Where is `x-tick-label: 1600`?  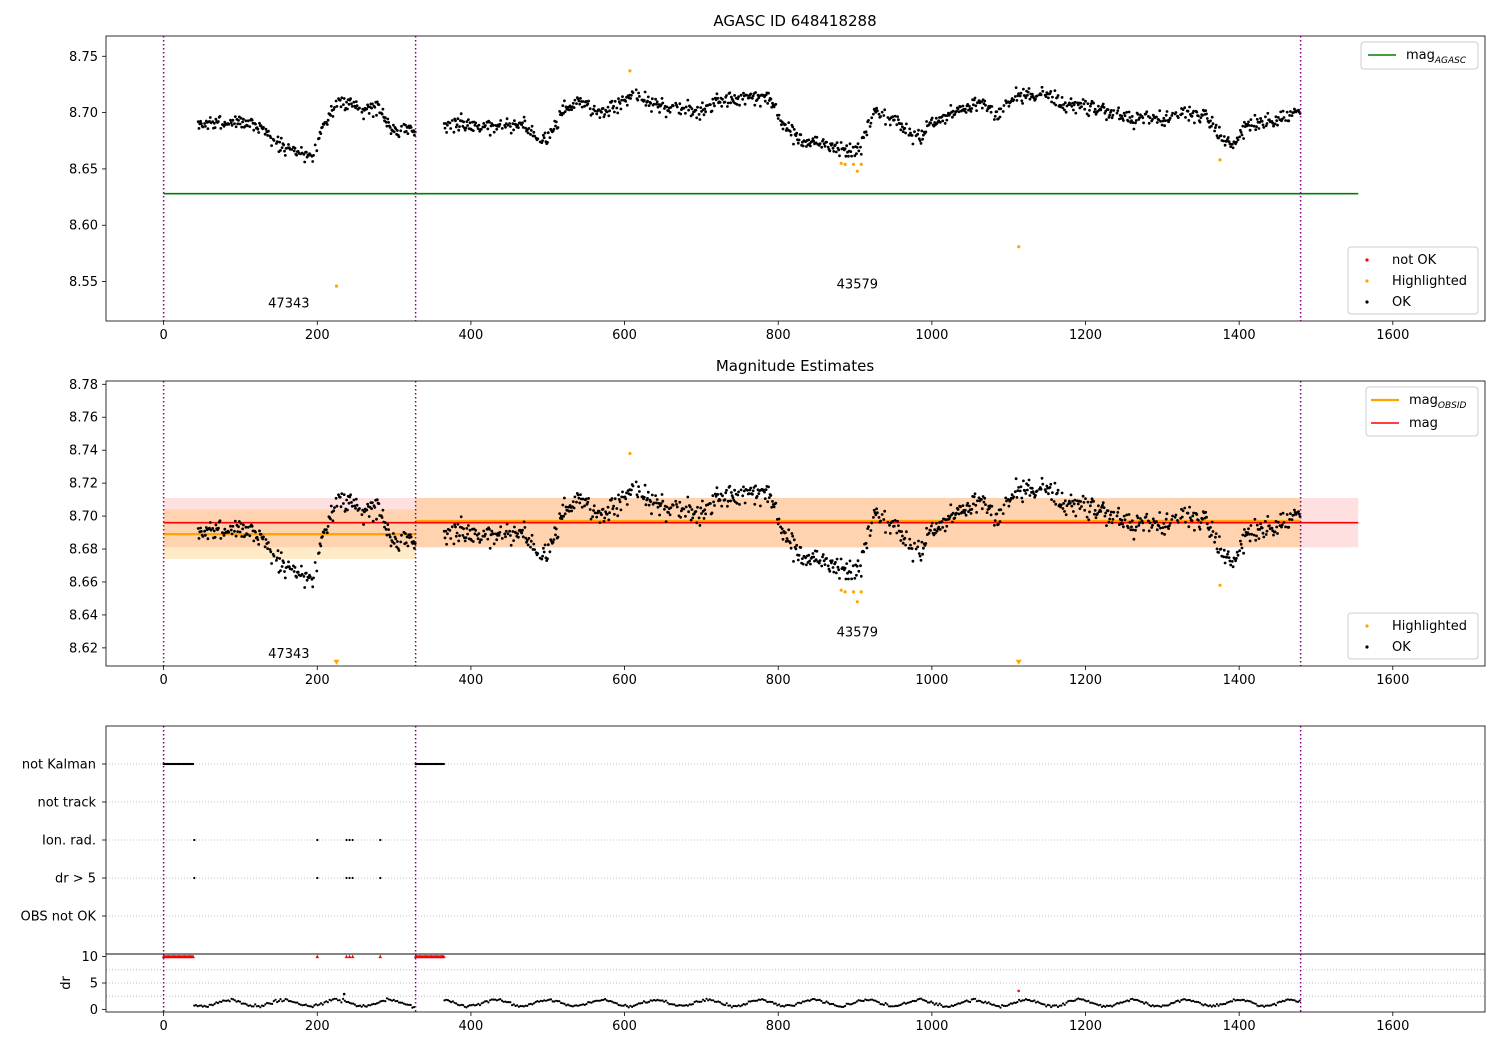
x-tick-label: 1600 is located at coordinates (1392, 335).